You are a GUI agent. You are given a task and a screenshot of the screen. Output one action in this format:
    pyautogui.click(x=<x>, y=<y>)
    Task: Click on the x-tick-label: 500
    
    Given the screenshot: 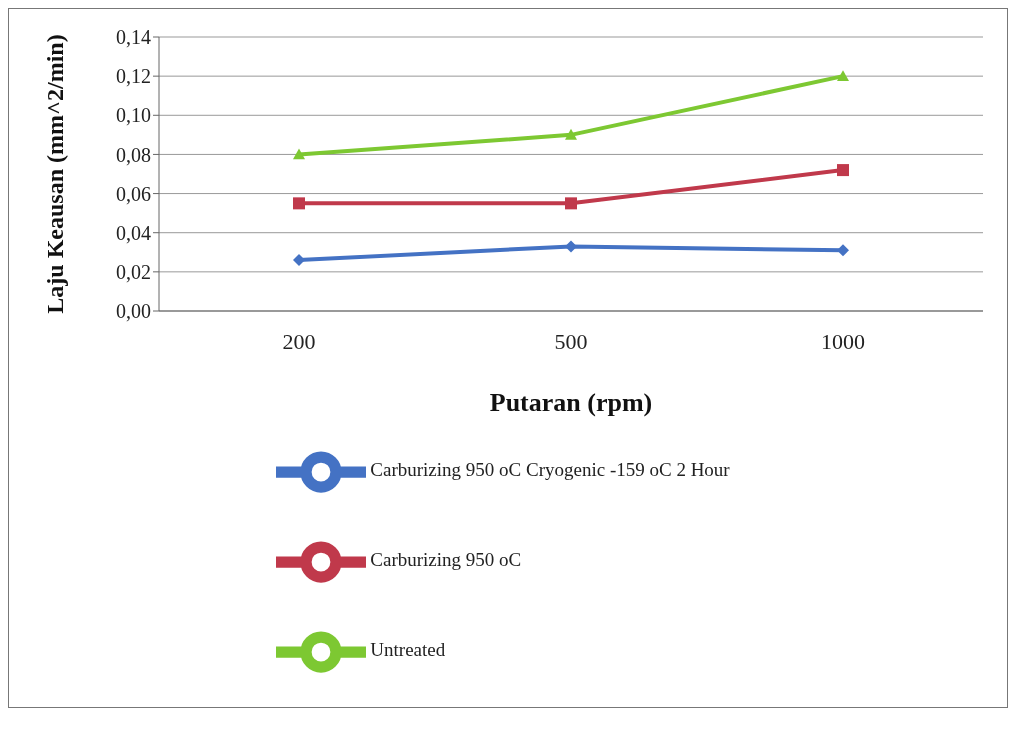 What is the action you would take?
    pyautogui.click(x=571, y=341)
    